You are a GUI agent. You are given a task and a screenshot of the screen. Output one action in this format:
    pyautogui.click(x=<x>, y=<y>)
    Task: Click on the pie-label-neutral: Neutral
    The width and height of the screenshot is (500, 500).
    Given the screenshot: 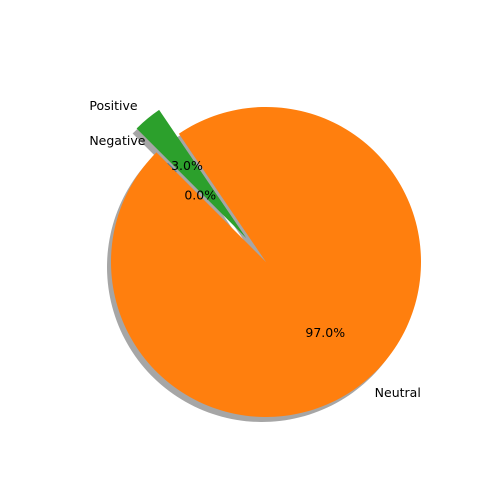 What is the action you would take?
    pyautogui.click(x=398, y=392)
    